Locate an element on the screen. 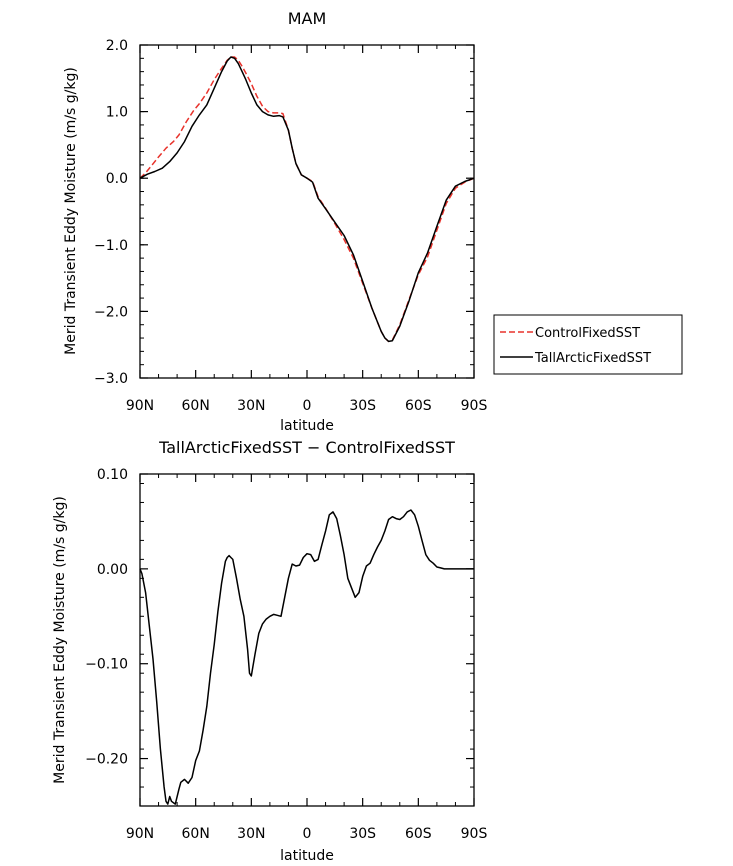 The width and height of the screenshot is (733, 866). bottom-chart-ylabel: Merid Transient Eddy Moisture (m/s g/kg) is located at coordinates (60, 640).